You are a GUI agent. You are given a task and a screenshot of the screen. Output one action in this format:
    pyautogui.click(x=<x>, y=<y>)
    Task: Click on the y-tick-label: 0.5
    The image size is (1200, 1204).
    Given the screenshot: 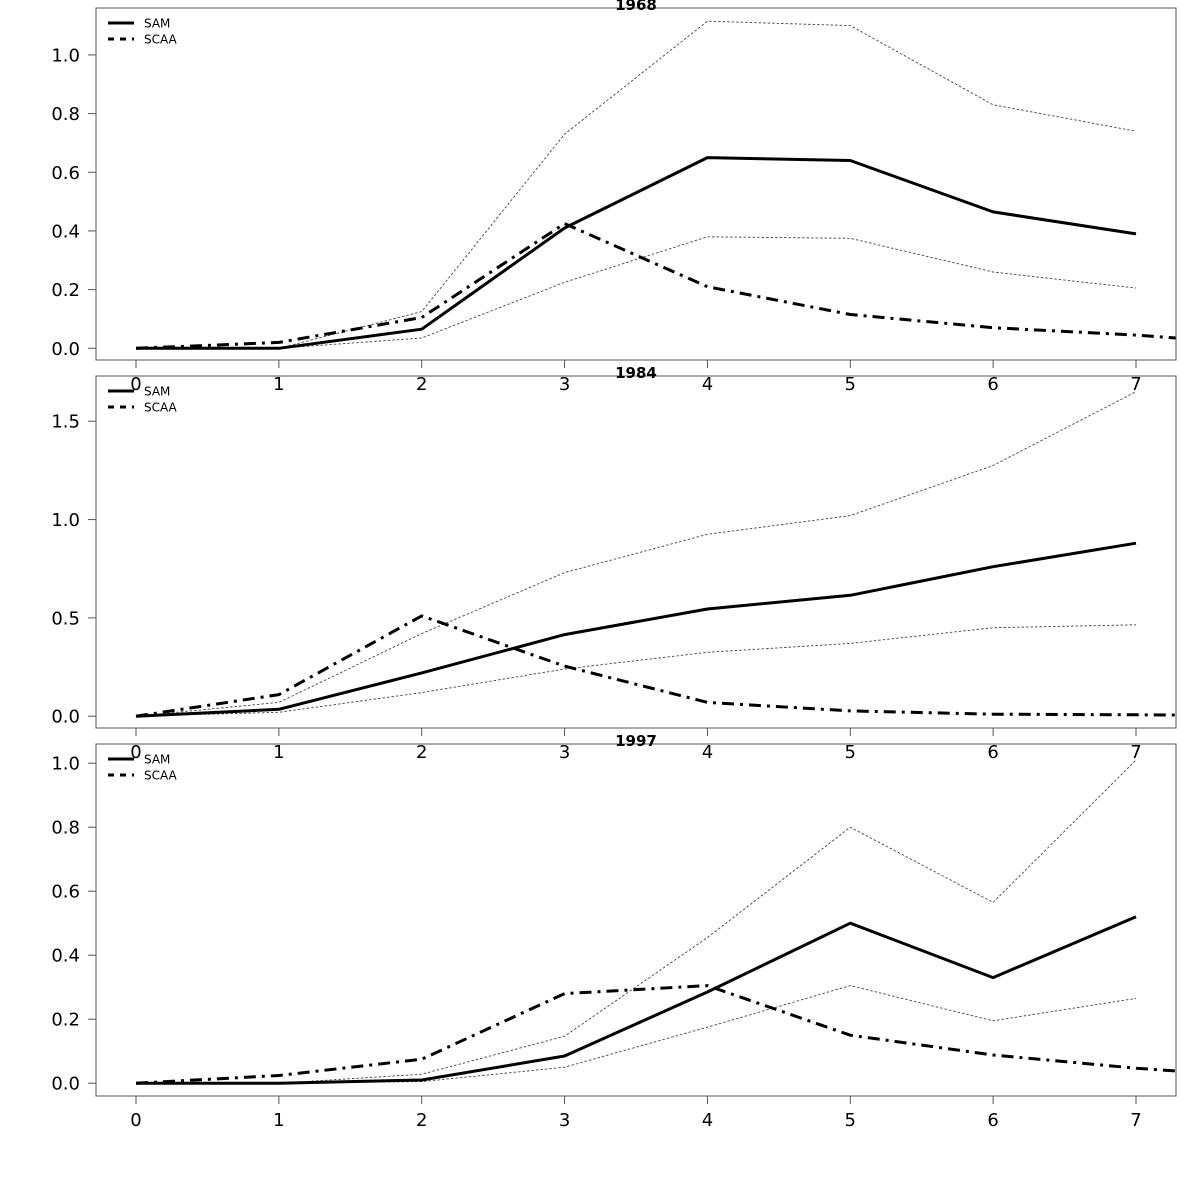 What is the action you would take?
    pyautogui.click(x=65, y=618)
    